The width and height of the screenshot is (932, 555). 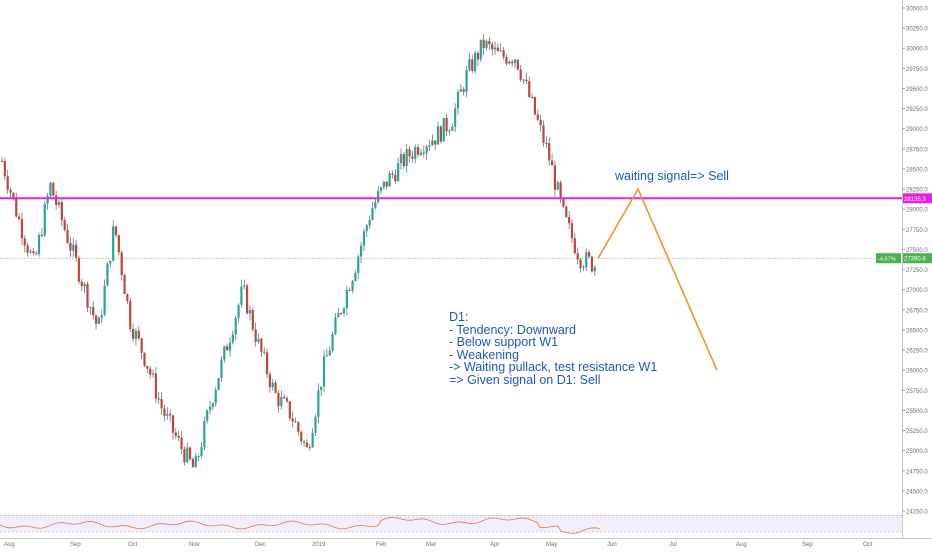 I want to click on price-tick-label: 27750.0, so click(x=917, y=231).